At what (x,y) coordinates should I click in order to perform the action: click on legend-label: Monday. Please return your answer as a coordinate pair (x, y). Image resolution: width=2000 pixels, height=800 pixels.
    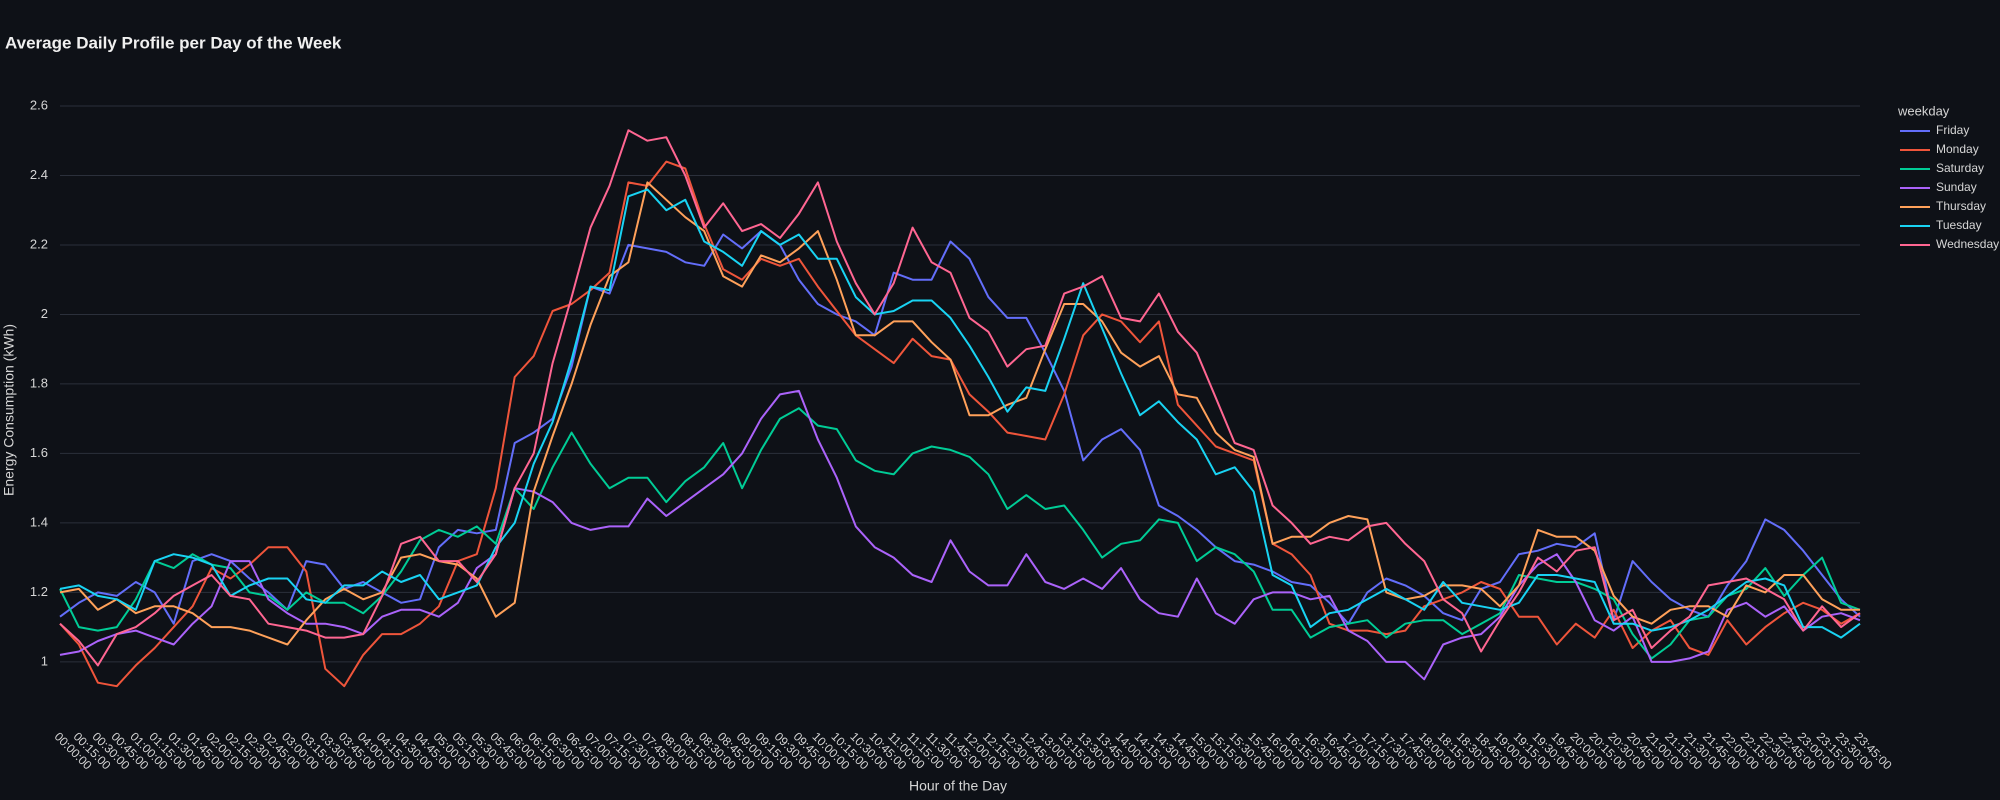
    Looking at the image, I should click on (1957, 149).